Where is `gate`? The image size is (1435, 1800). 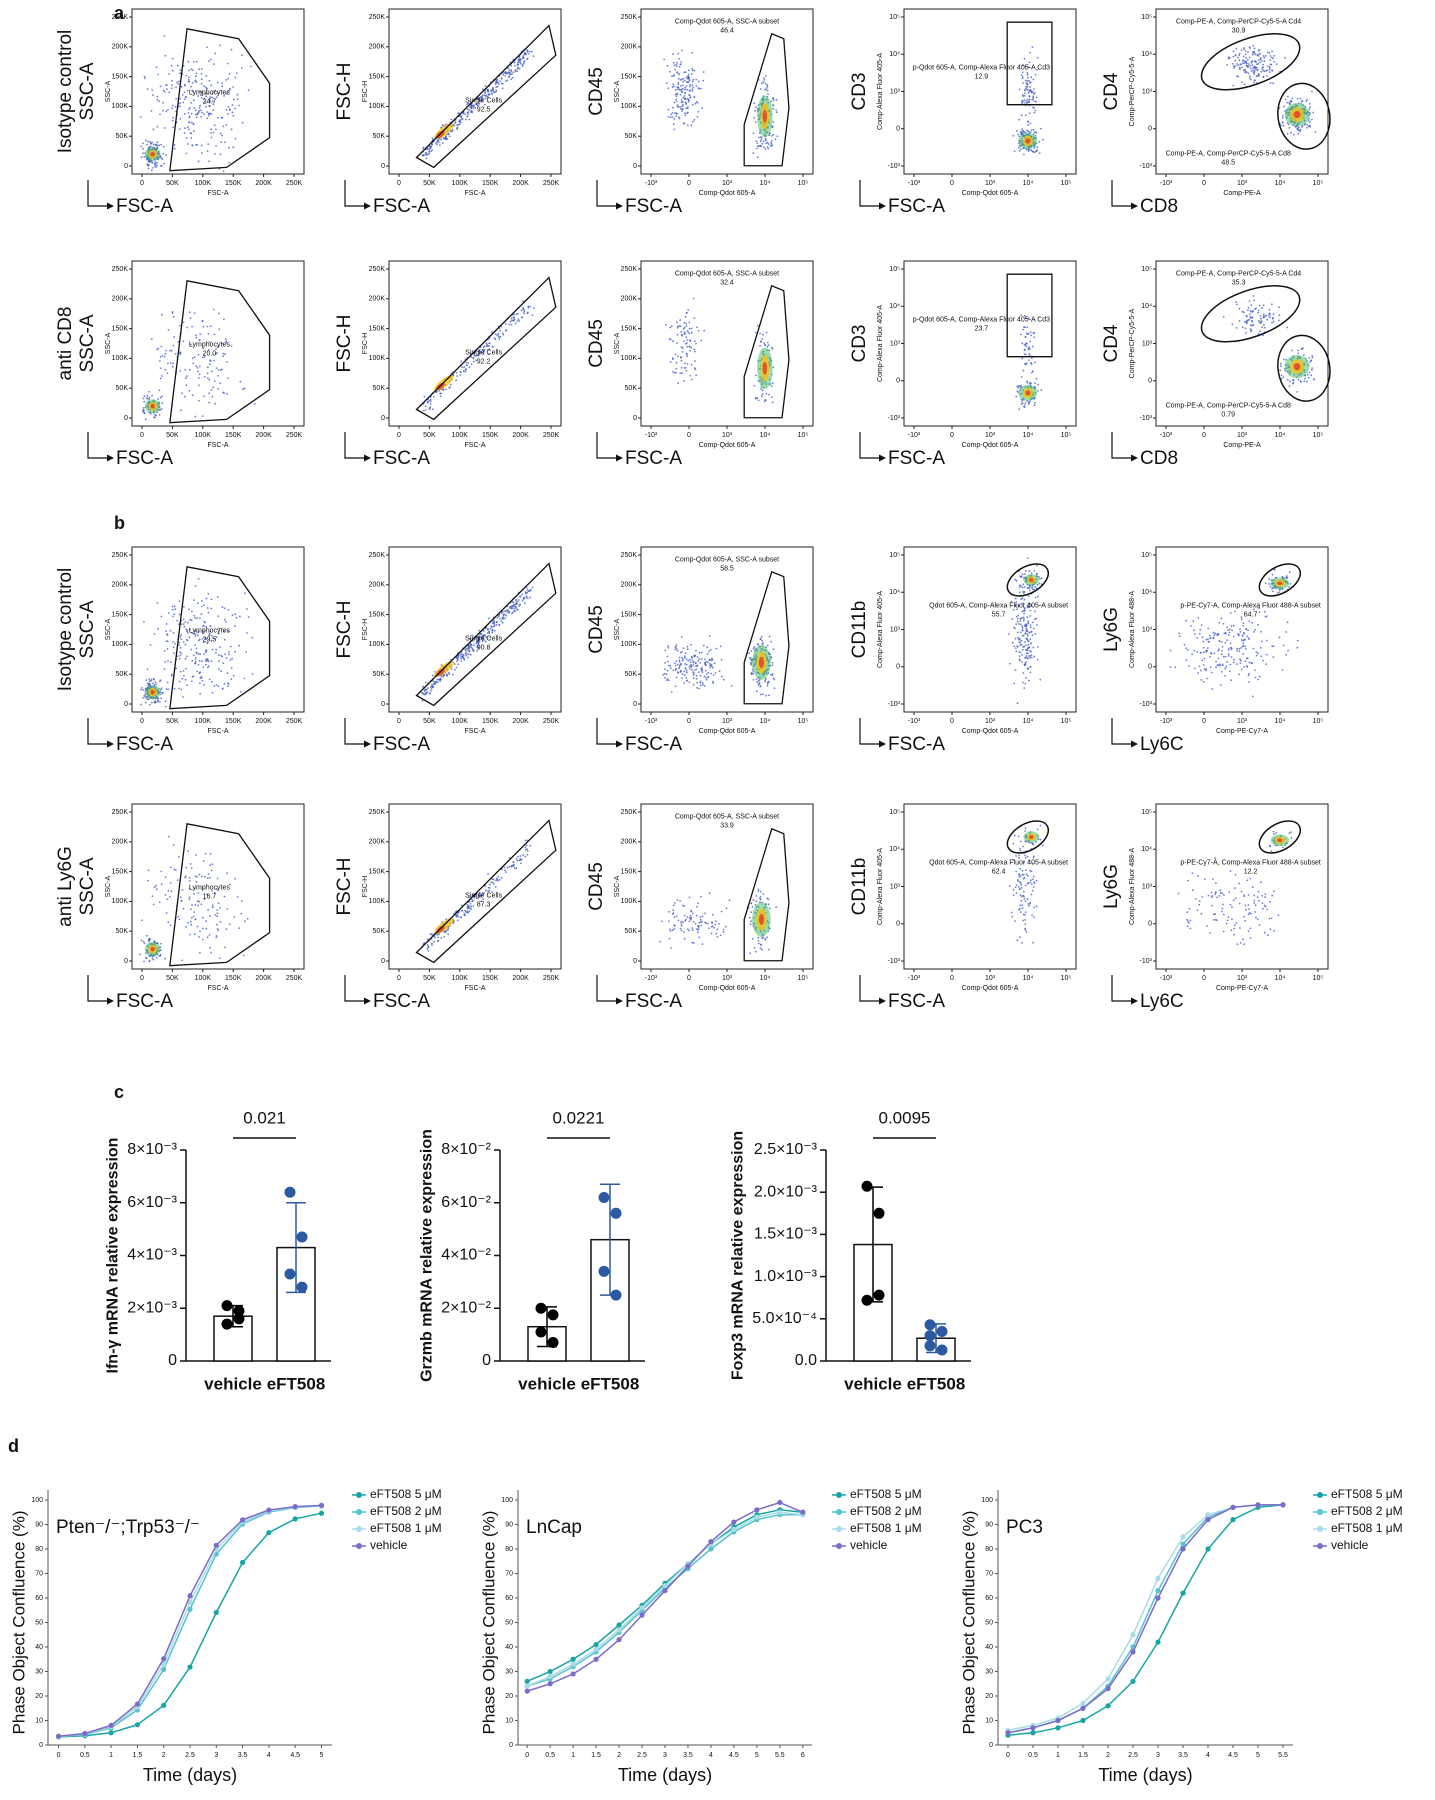
gate is located at coordinates (1029, 63).